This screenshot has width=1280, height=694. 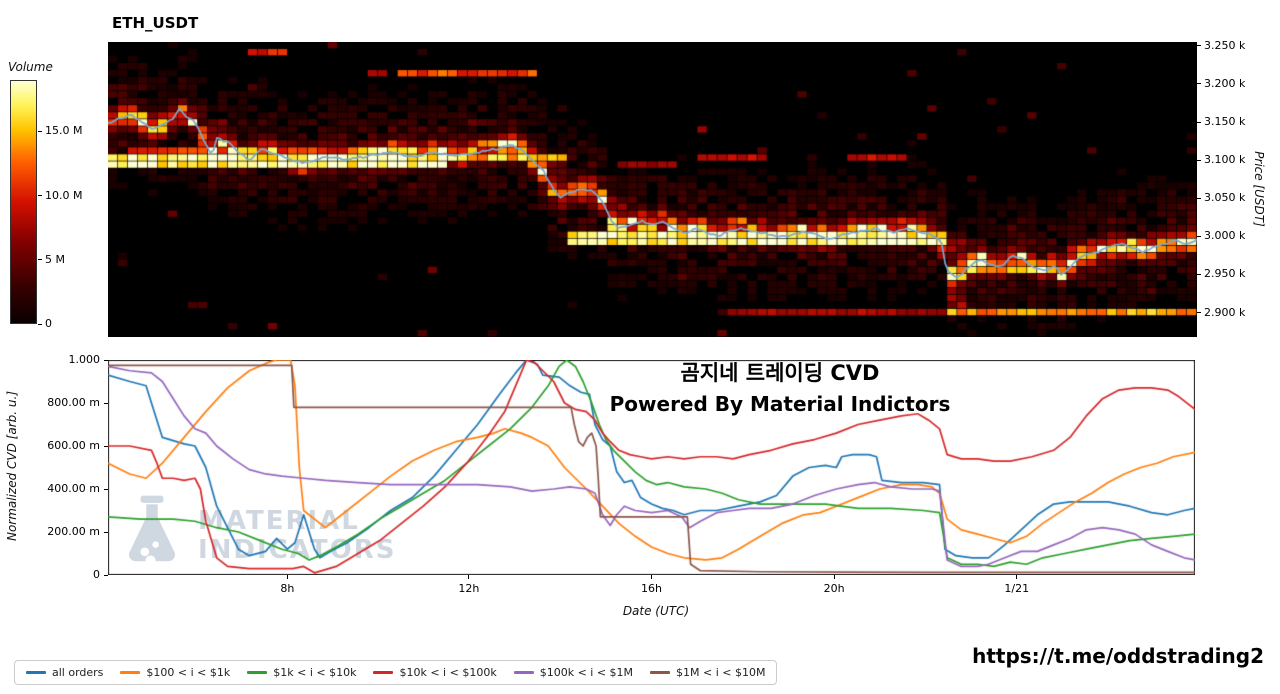 I want to click on volume-tick-label: 15.0 M, so click(x=64, y=131).